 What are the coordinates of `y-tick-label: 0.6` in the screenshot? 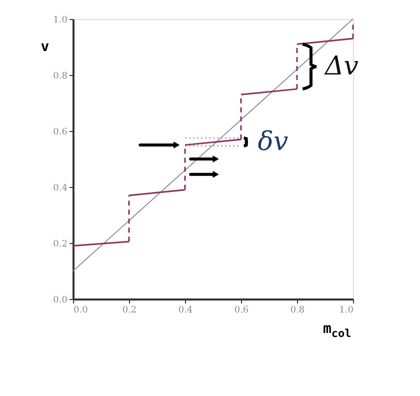 It's located at (60, 133).